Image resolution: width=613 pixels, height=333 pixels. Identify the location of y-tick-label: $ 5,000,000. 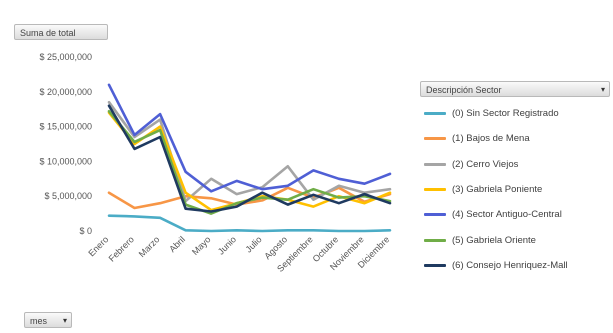
(68, 196).